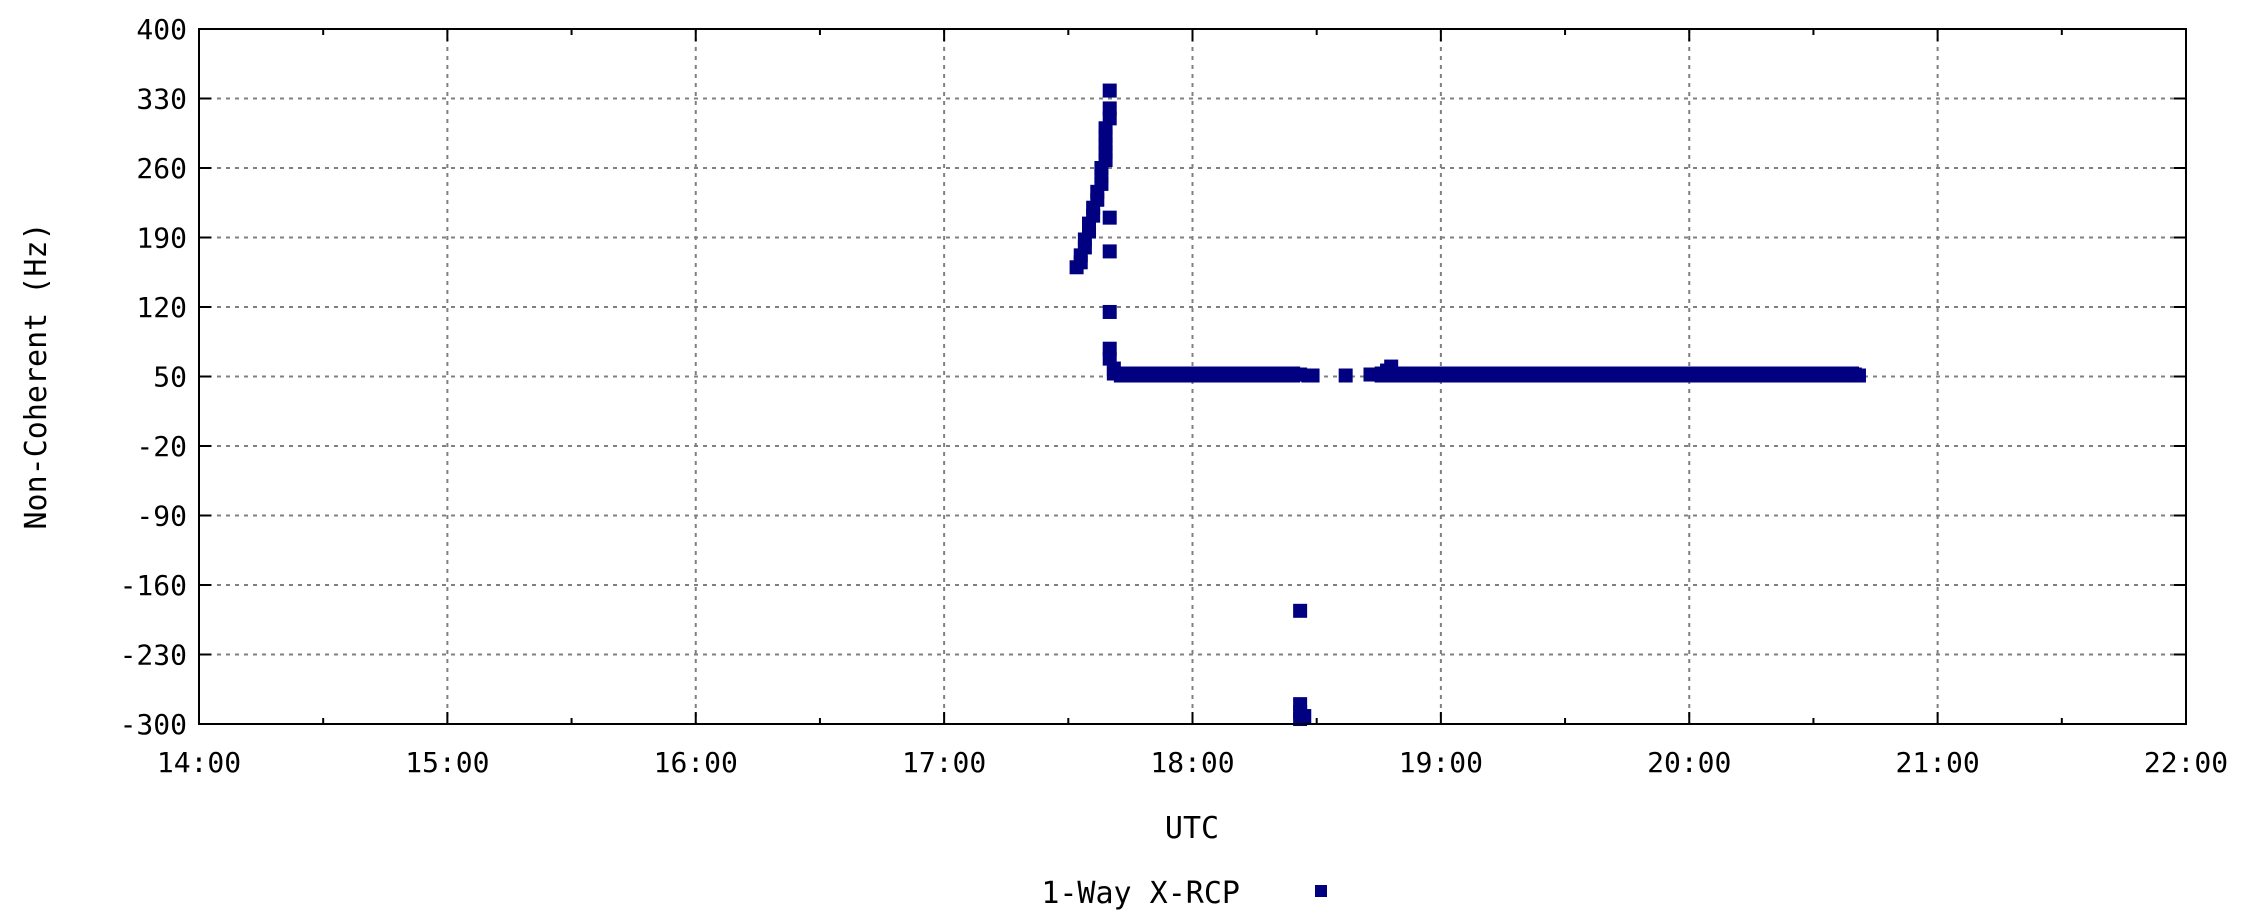 The image size is (2260, 914). I want to click on legend-label: 1-Way X-RCP, so click(1140, 893).